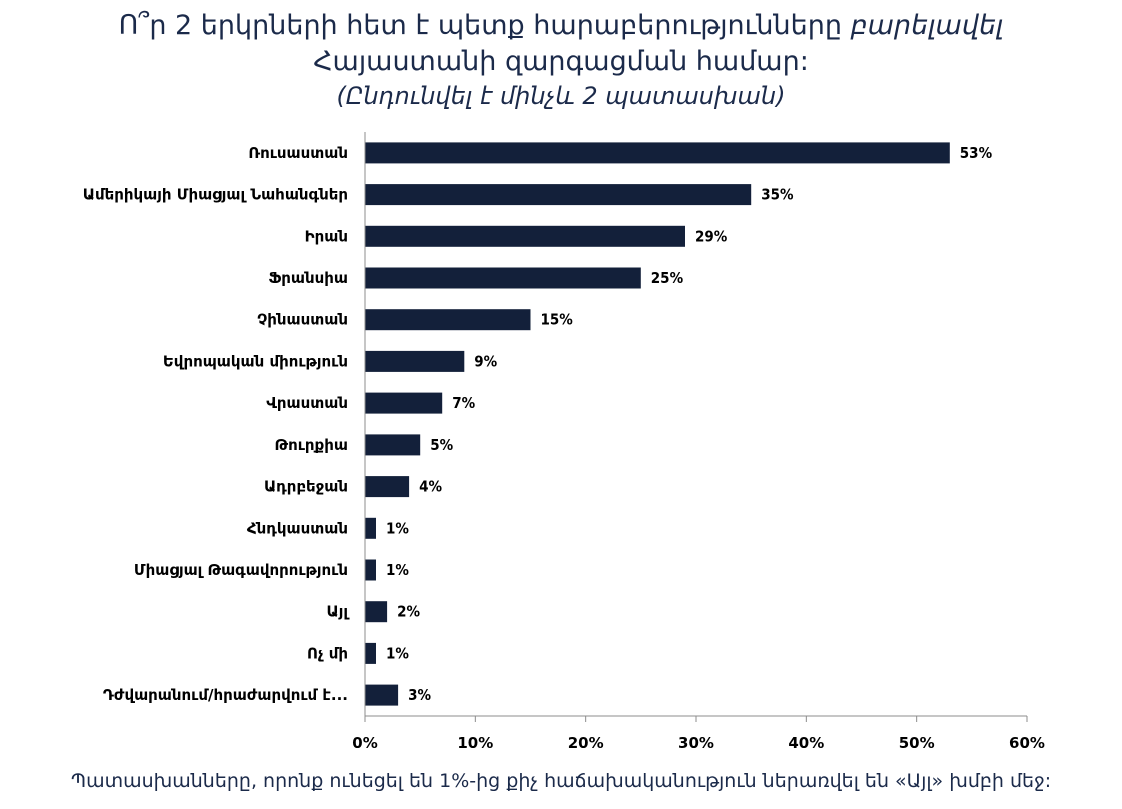 The width and height of the screenshot is (1122, 809). I want to click on category-label: Թուրքիա, so click(311, 445).